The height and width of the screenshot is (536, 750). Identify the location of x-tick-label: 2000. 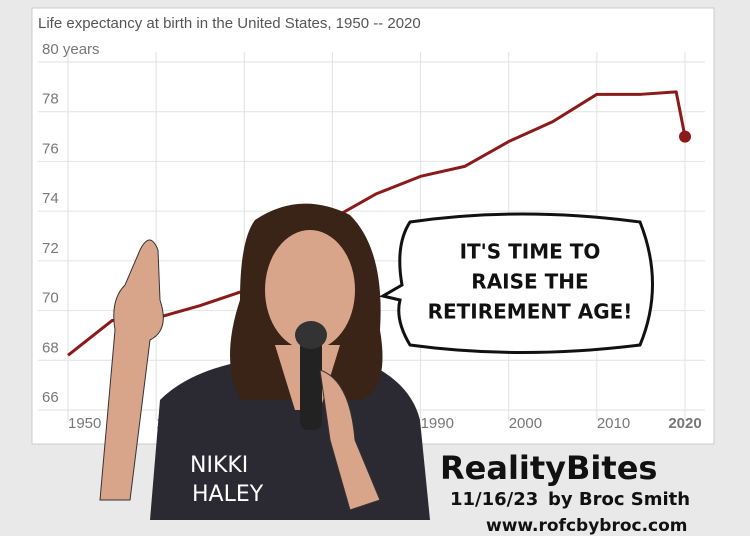
(525, 423).